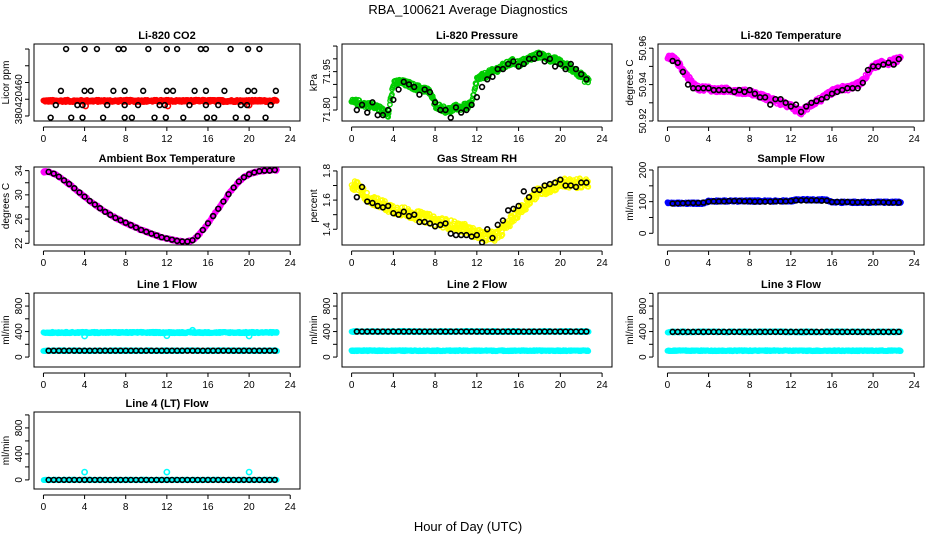  I want to click on panel-title: Li-820 CO2, so click(166, 36).